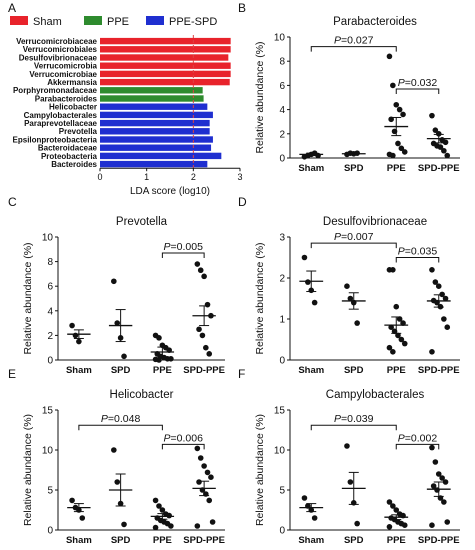 This screenshot has height=550, width=475. I want to click on panel-letter-e: E, so click(12, 374).